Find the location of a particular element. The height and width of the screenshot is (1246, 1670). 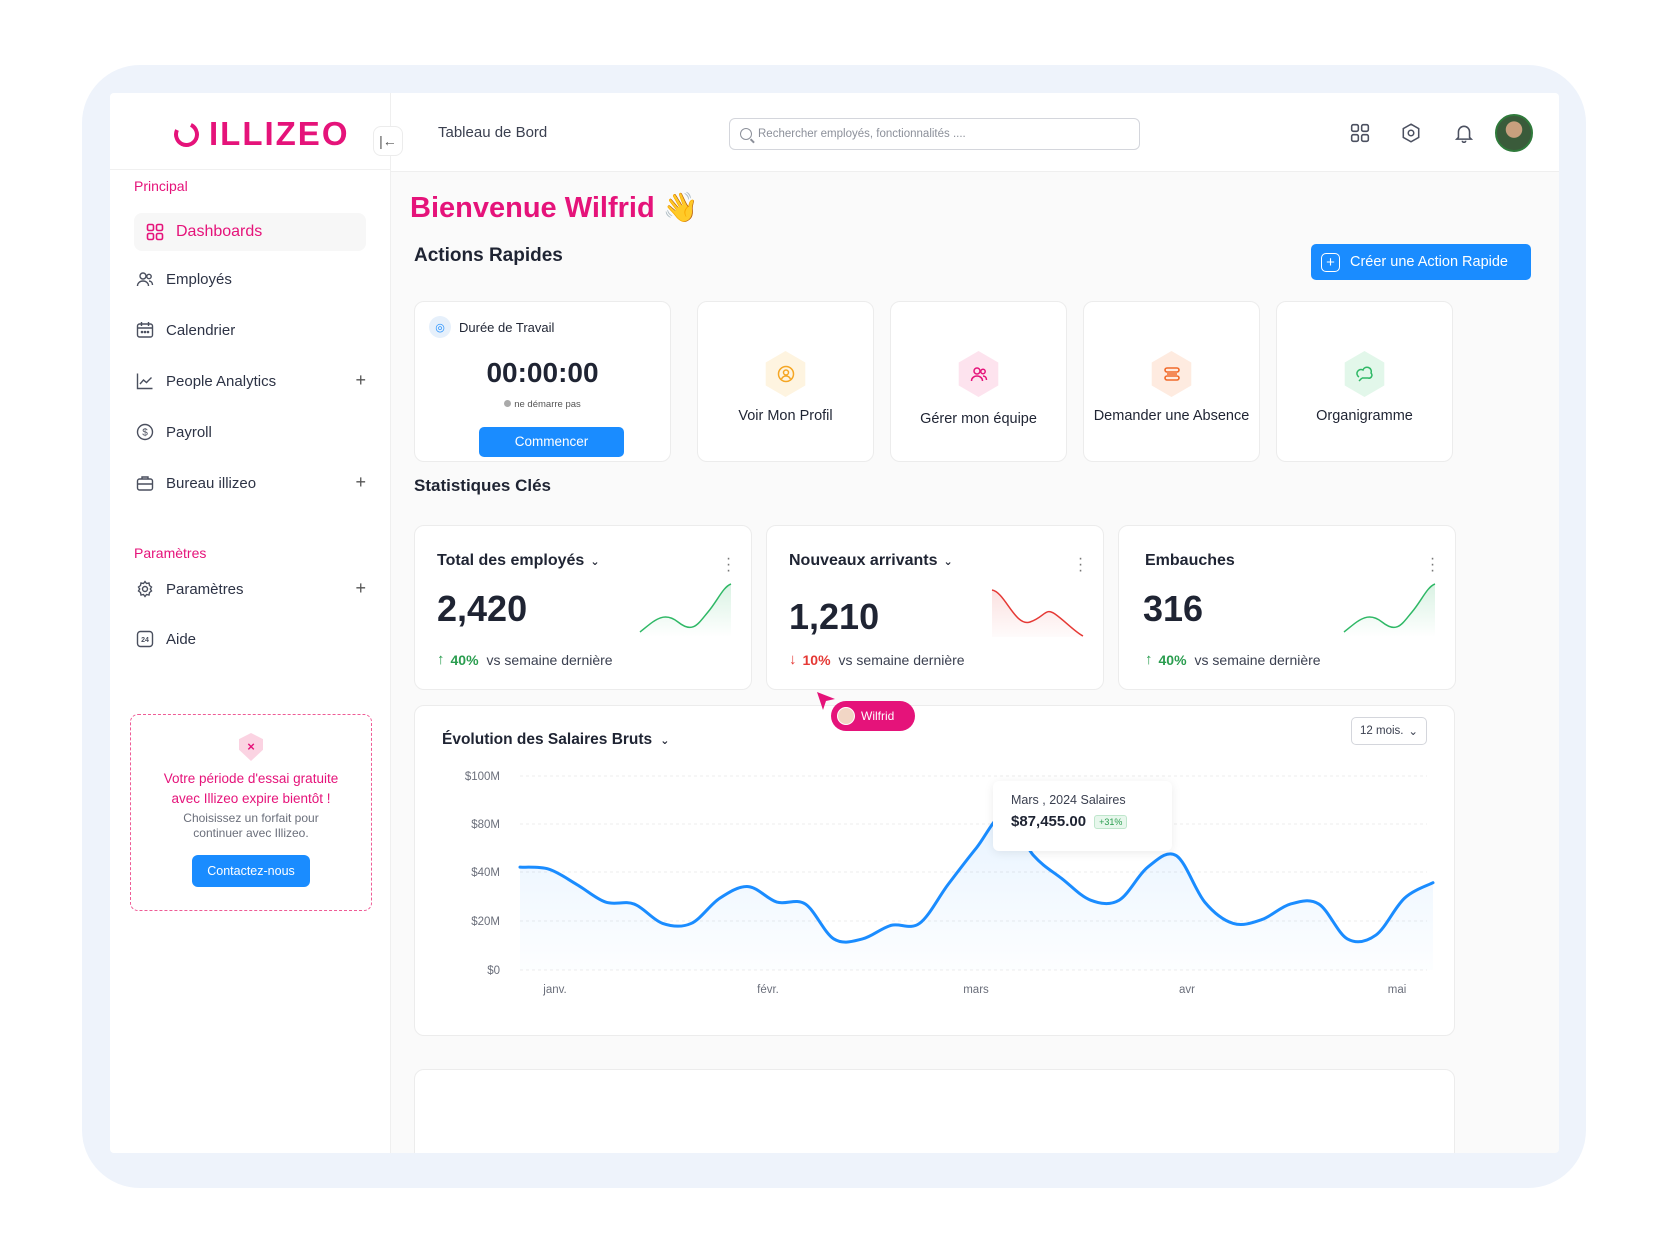

bell-icon is located at coordinates (1464, 133).